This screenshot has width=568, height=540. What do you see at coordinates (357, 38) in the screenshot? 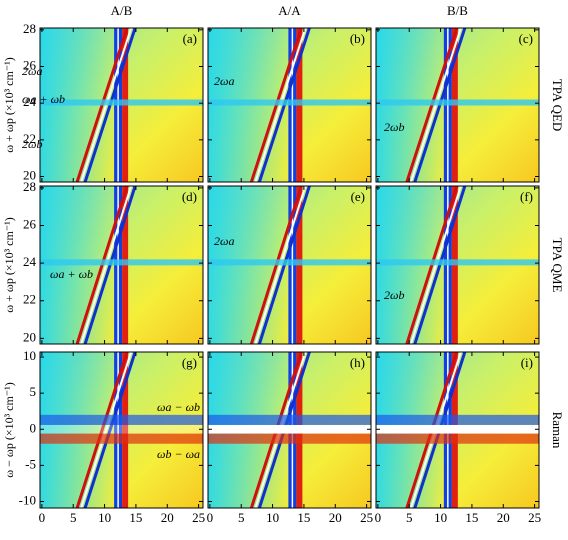
I see `panel-label: (b)` at bounding box center [357, 38].